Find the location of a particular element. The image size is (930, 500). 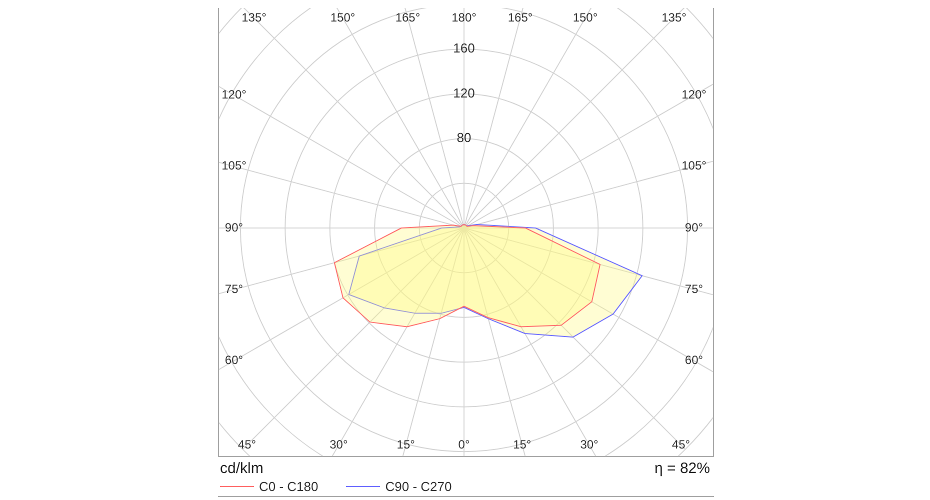

spoke-label: 180° is located at coordinates (464, 17).